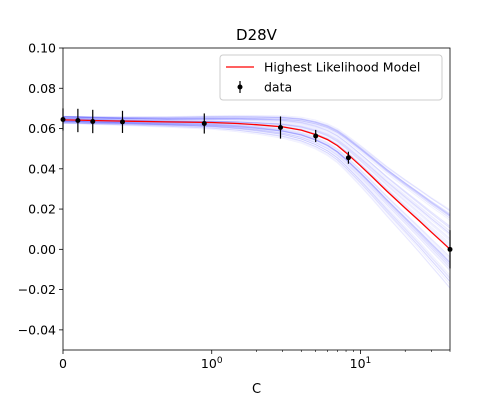 This screenshot has width=500, height=400. I want to click on y-tick-label: 0.08, so click(42, 88).